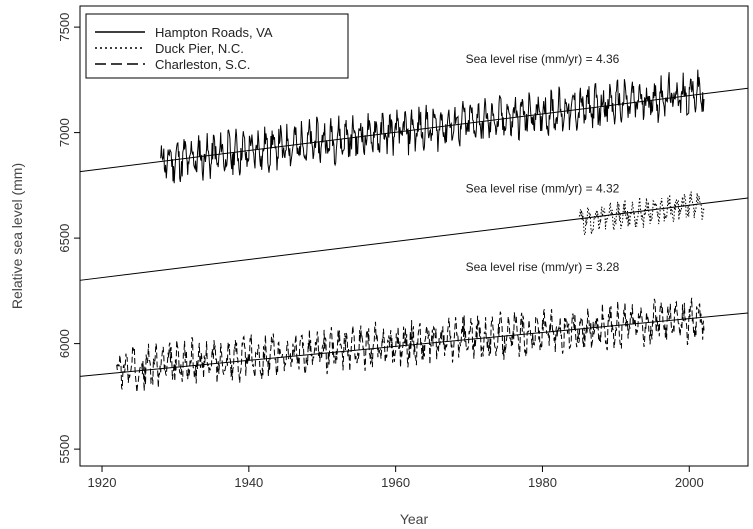 Image resolution: width=753 pixels, height=529 pixels. I want to click on y-tick-label: 6500, so click(64, 238).